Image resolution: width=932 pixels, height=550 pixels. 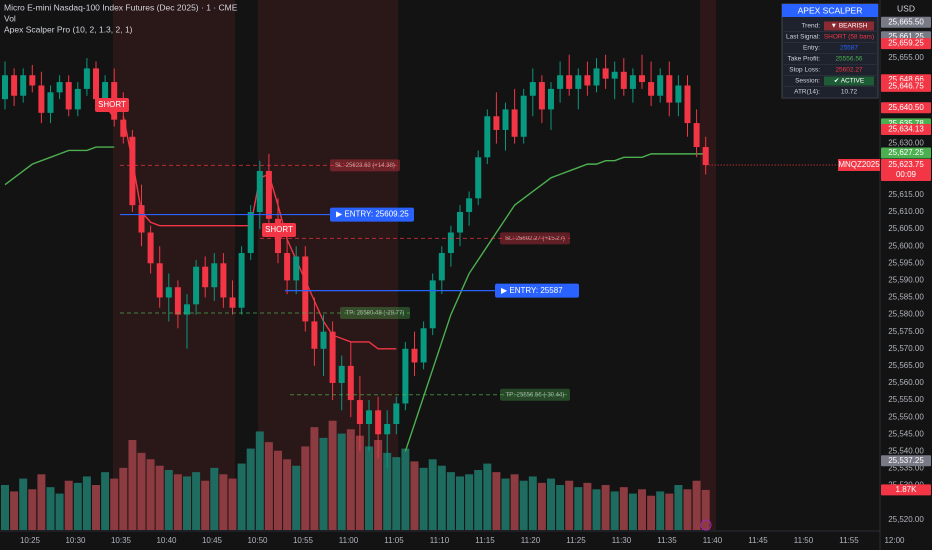 What do you see at coordinates (212, 540) in the screenshot?
I see `x-tick-label: 10:45` at bounding box center [212, 540].